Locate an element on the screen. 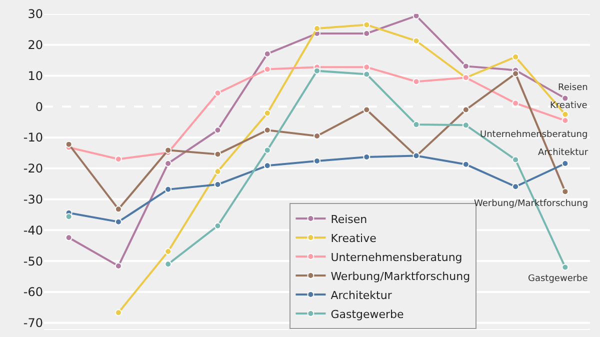 This screenshot has width=600, height=337. y-tick-label: -20 is located at coordinates (33, 169).